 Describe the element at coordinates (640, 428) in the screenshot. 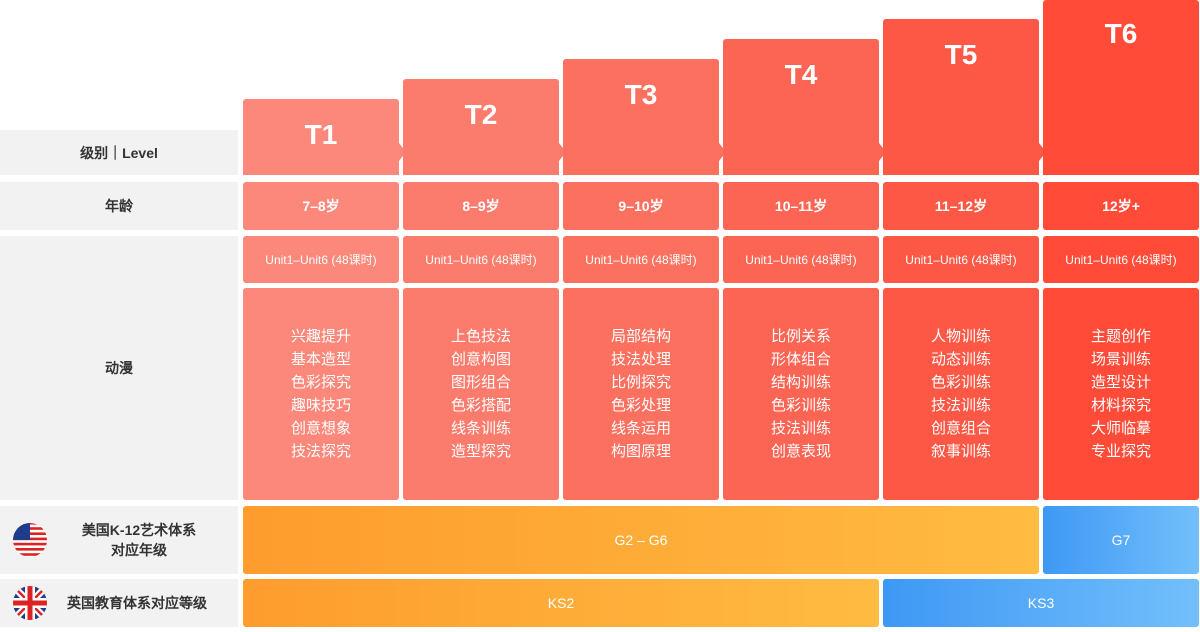

I see `topic: 线条运用` at that location.